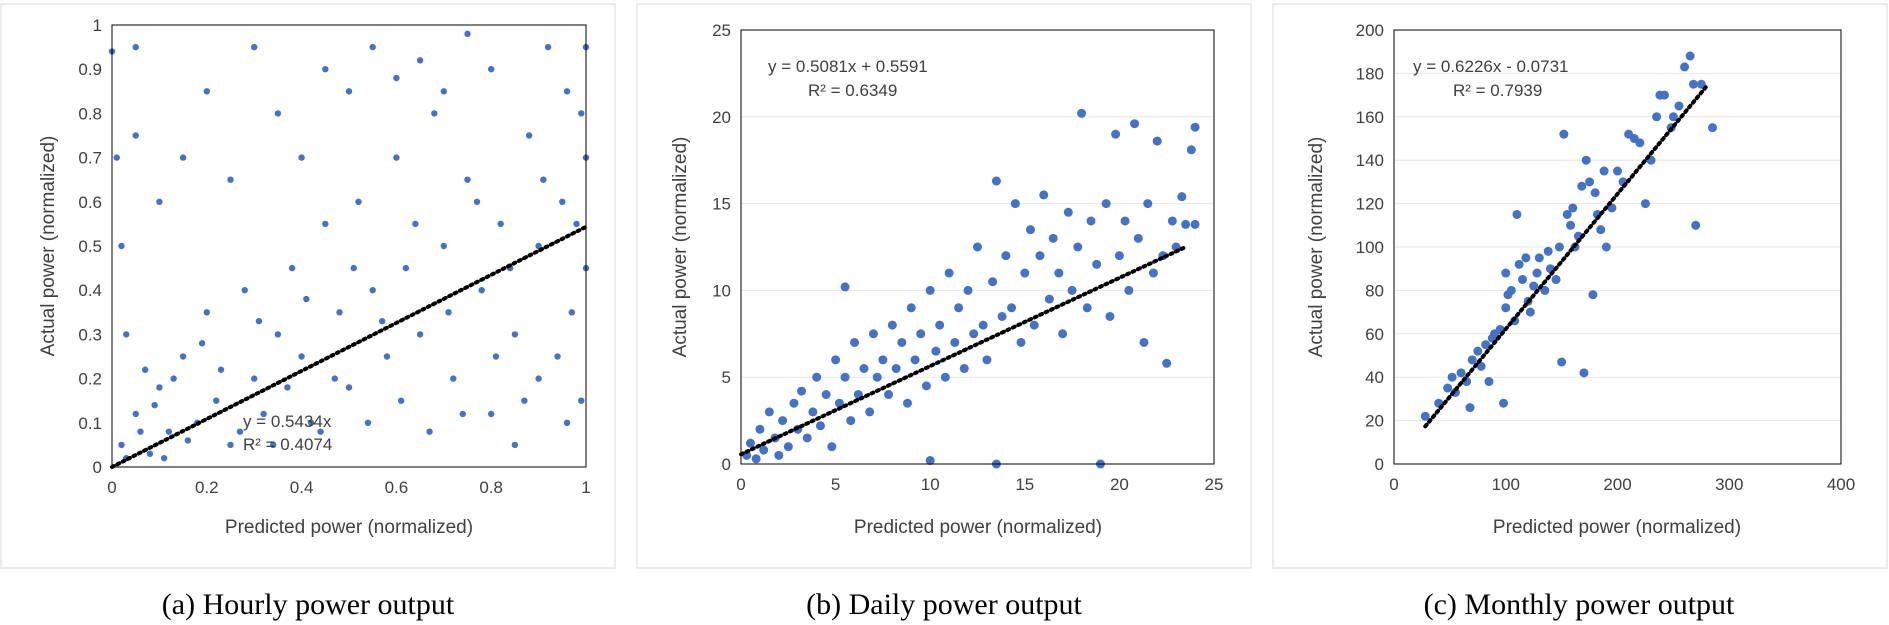 The image size is (1889, 625). What do you see at coordinates (1617, 484) in the screenshot?
I see `x-tick-label: 200` at bounding box center [1617, 484].